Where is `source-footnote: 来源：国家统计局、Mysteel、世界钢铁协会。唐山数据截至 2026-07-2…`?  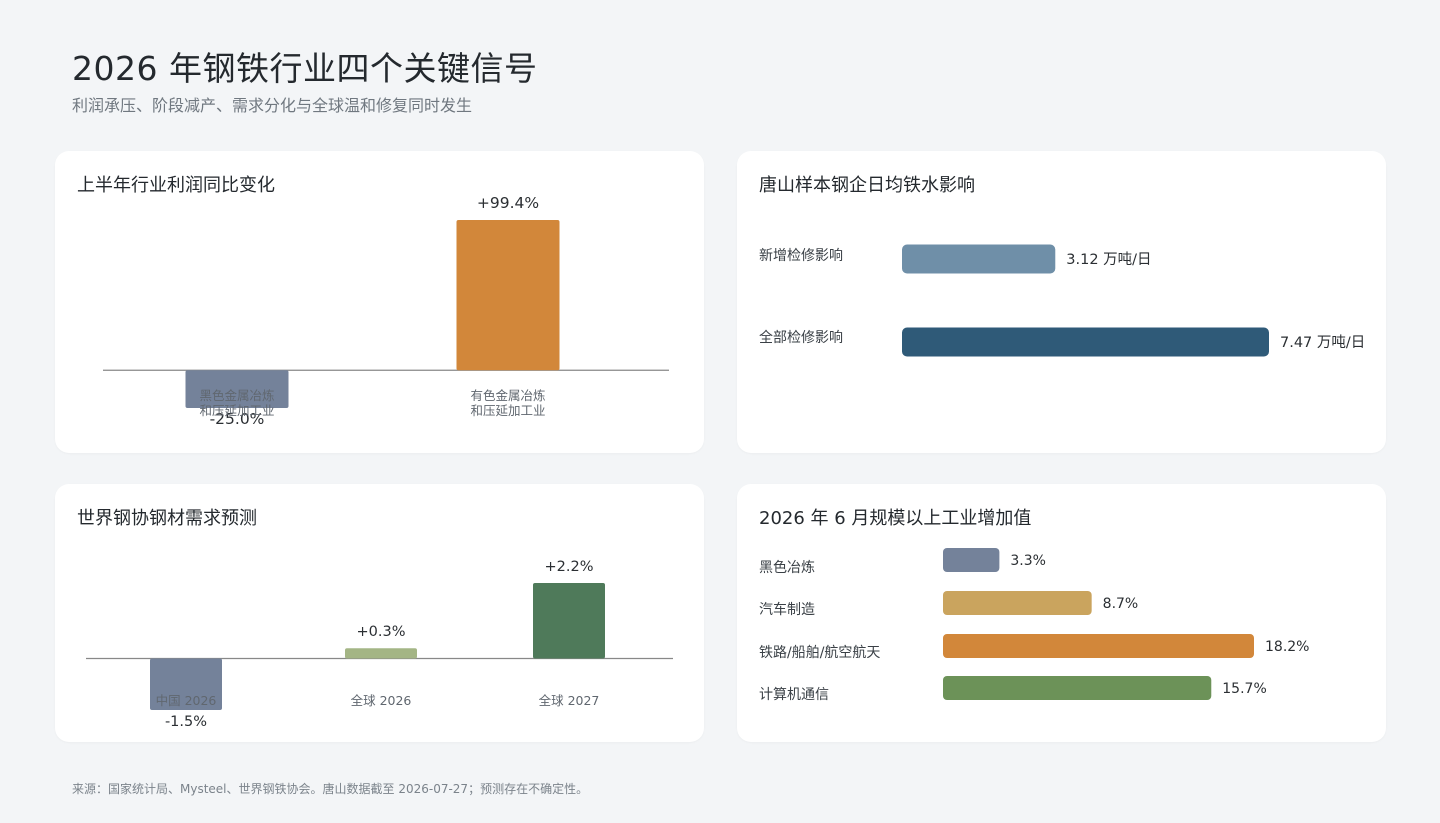
source-footnote: 来源：国家统计局、Mysteel、世界钢铁协会。唐山数据截至 2026-07-2… is located at coordinates (330, 789).